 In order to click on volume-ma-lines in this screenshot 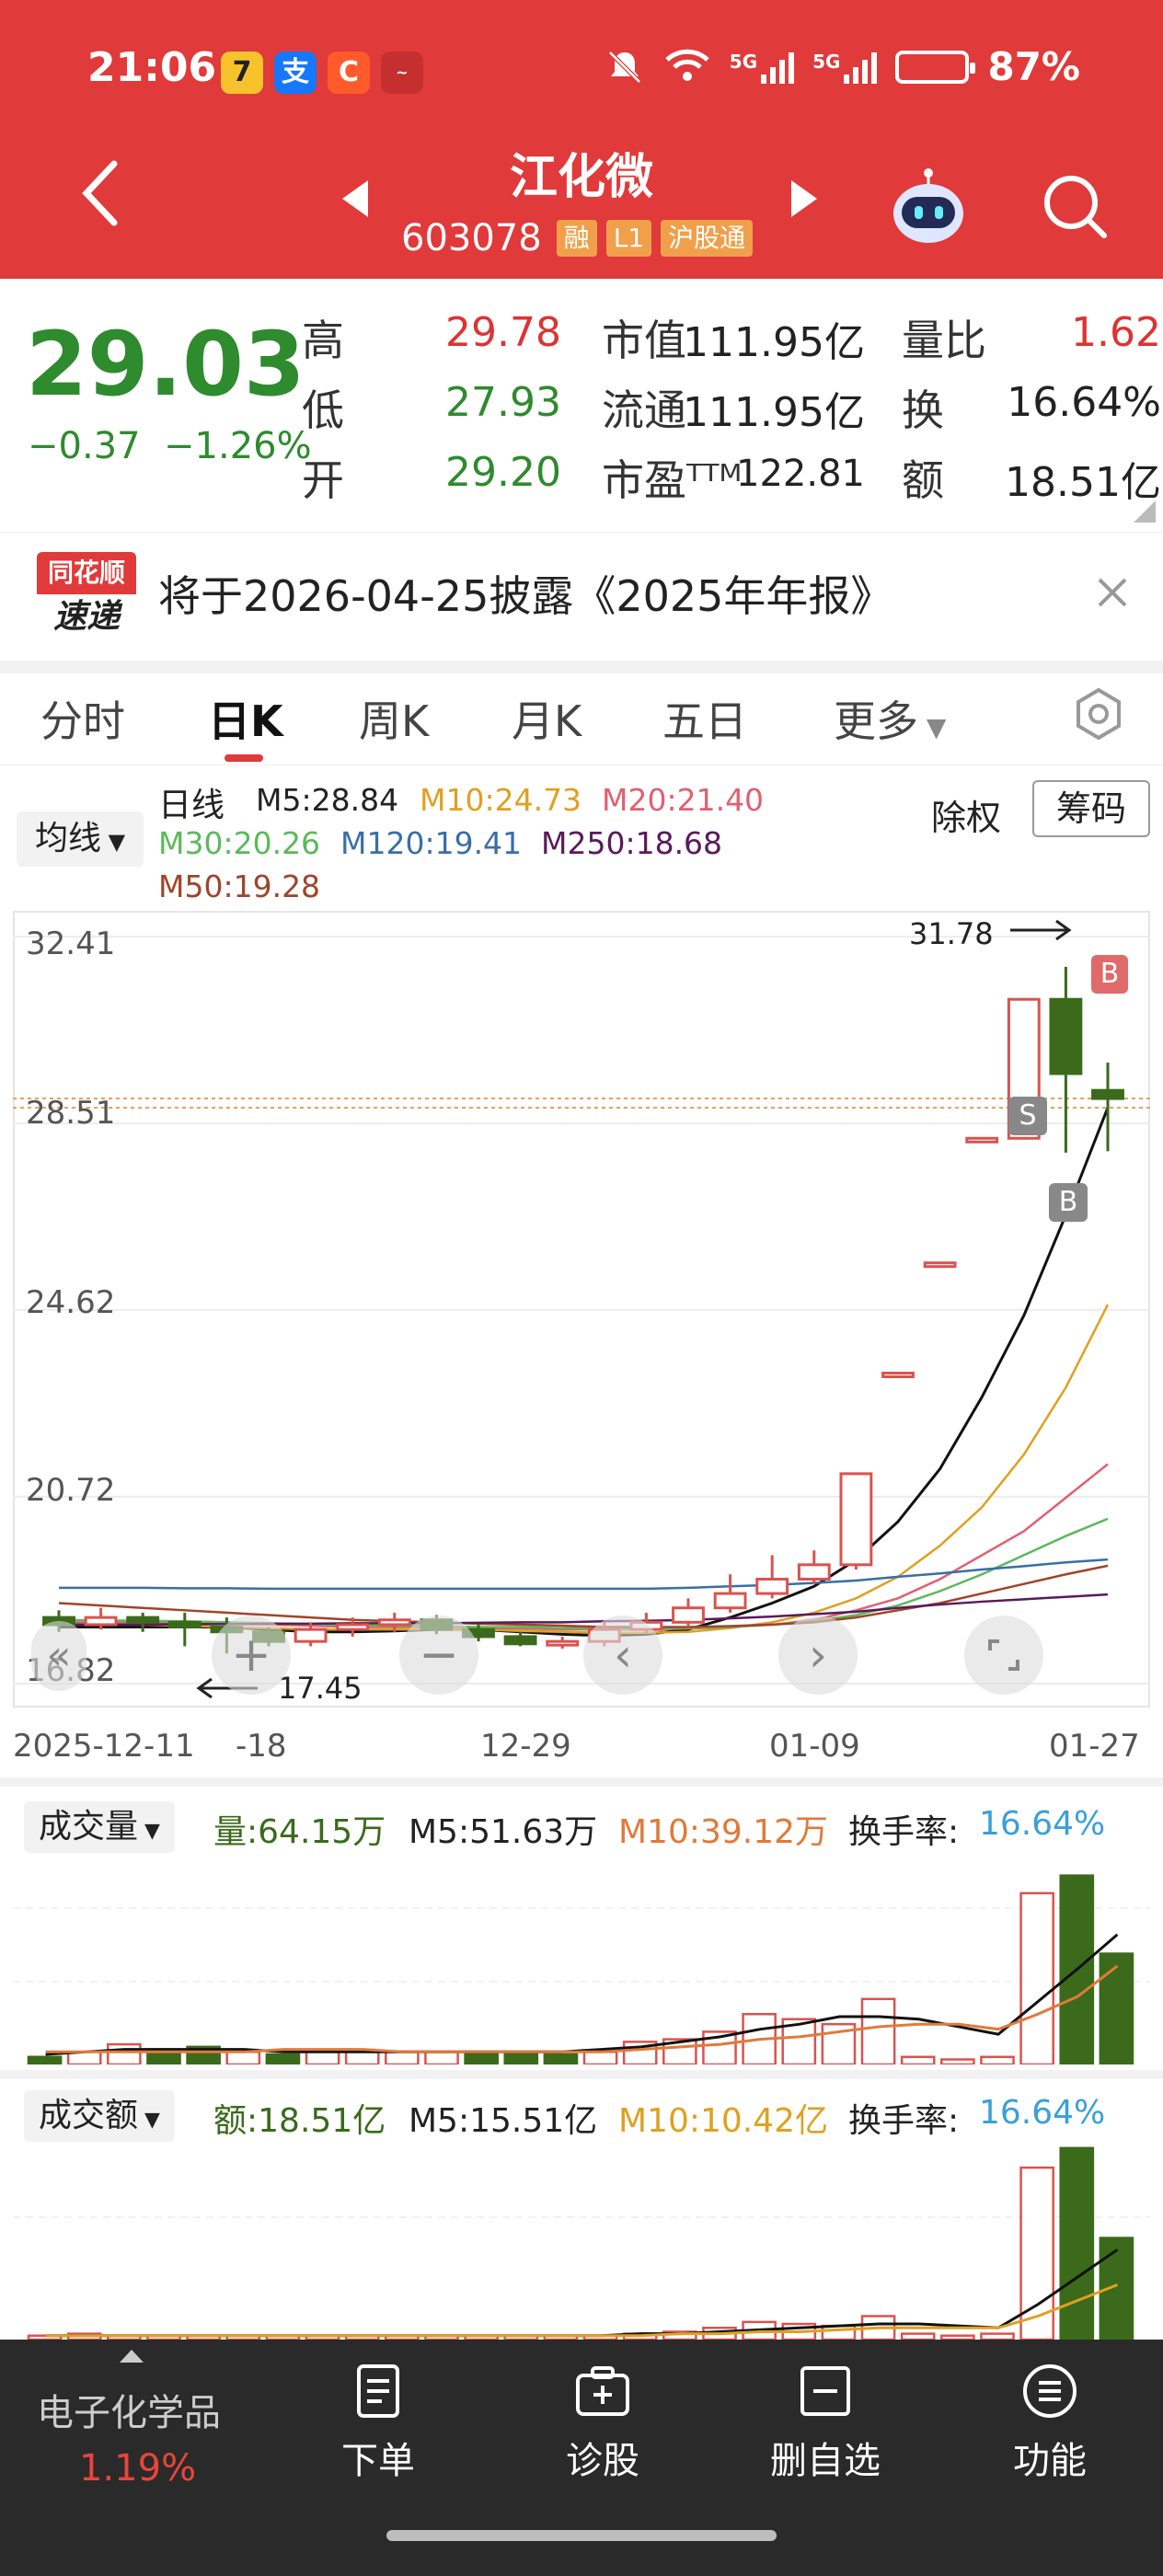, I will do `click(582, 1994)`.